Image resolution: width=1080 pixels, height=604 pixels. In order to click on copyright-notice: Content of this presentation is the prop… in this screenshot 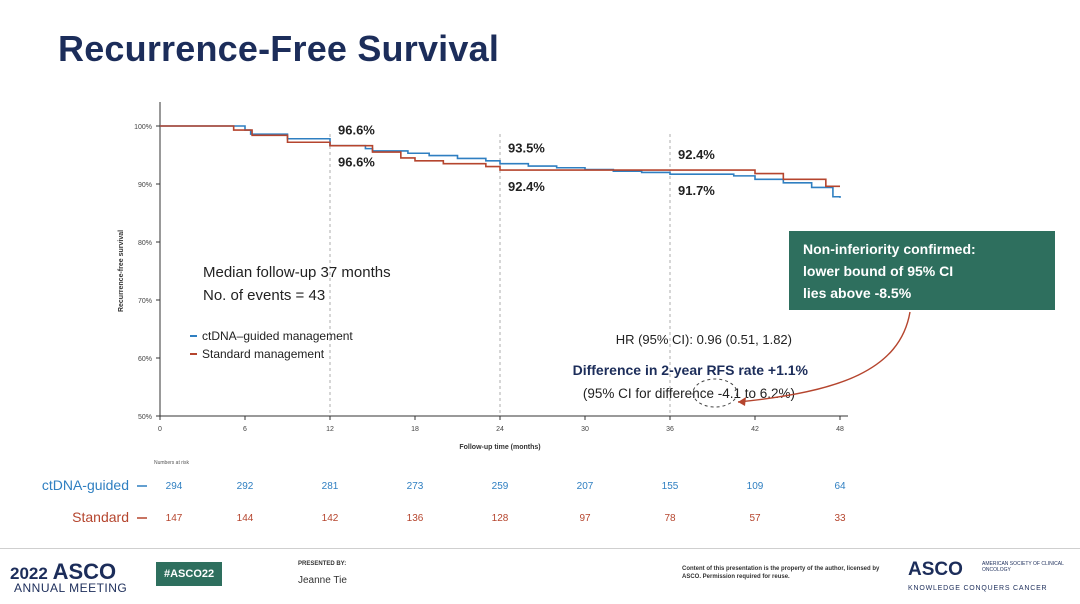, I will do `click(781, 573)`.